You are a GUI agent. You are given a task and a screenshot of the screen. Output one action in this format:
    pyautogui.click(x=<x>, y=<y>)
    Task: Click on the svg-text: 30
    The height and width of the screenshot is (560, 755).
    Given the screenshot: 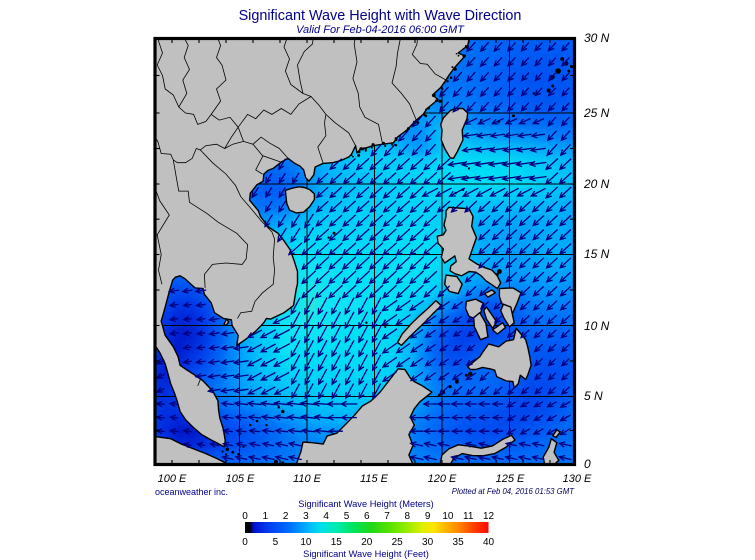 What is the action you would take?
    pyautogui.click(x=428, y=542)
    